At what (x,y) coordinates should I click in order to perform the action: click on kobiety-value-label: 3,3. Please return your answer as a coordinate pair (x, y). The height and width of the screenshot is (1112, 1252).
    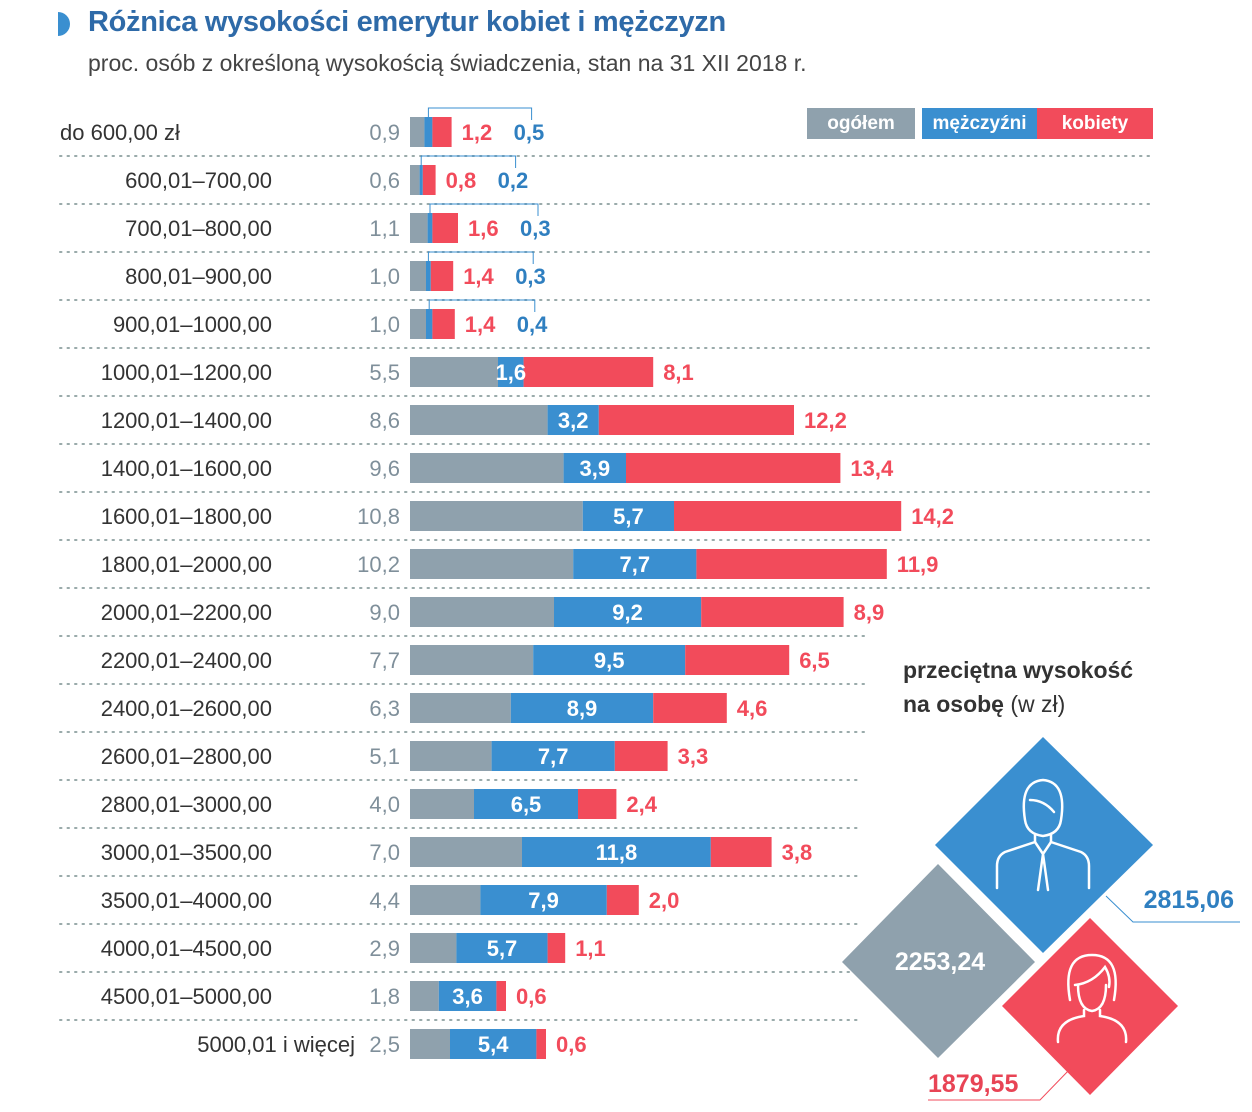
    Looking at the image, I should click on (693, 756).